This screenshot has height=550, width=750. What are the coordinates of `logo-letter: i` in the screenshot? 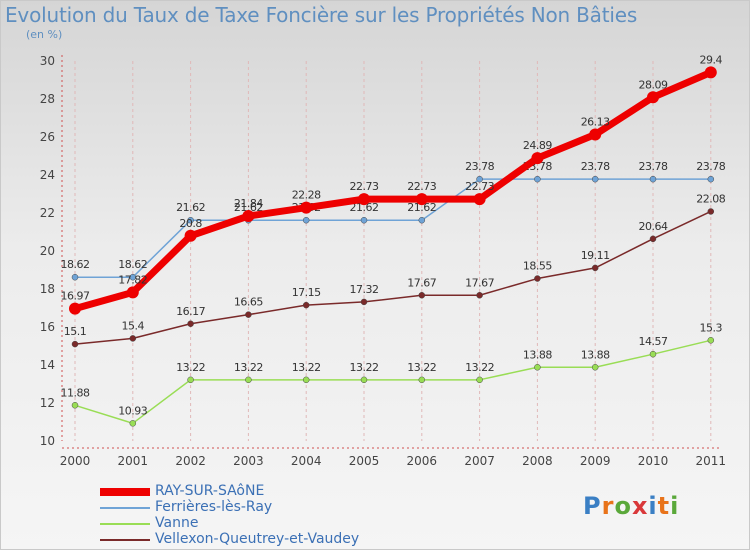 It's located at (675, 506).